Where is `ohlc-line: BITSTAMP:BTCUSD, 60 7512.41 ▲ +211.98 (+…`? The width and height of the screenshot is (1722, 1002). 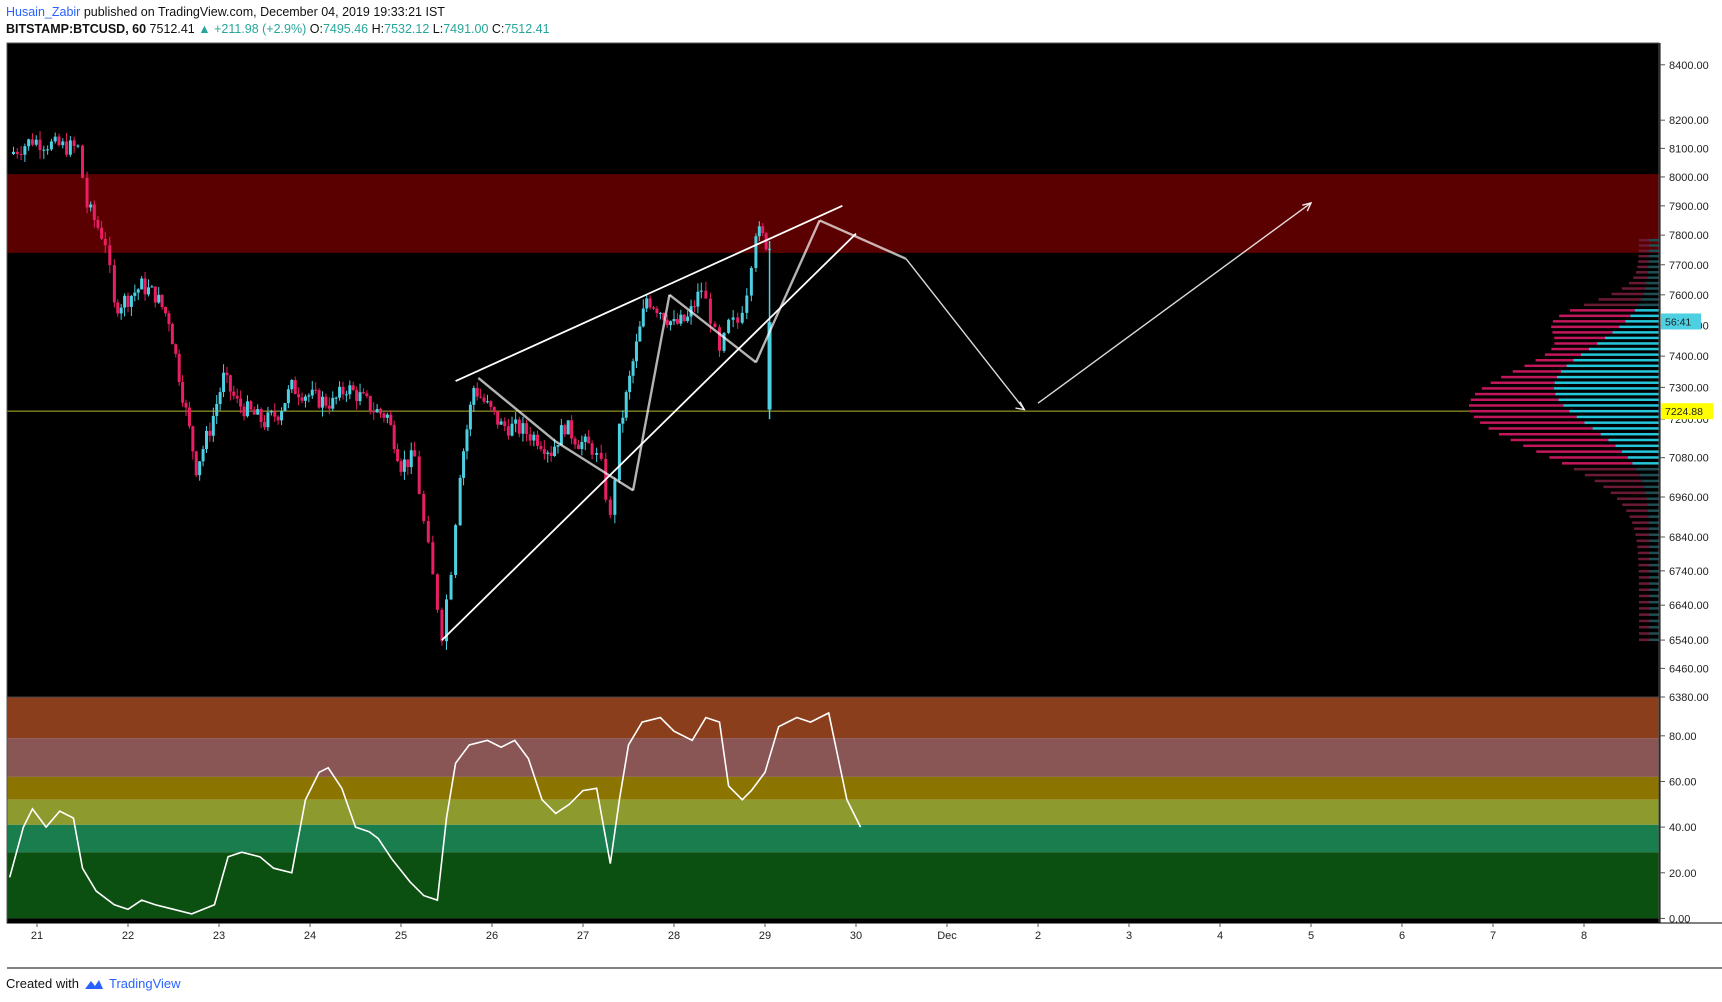
ohlc-line: BITSTAMP:BTCUSD, 60 7512.41 ▲ +211.98 (+… is located at coordinates (278, 29).